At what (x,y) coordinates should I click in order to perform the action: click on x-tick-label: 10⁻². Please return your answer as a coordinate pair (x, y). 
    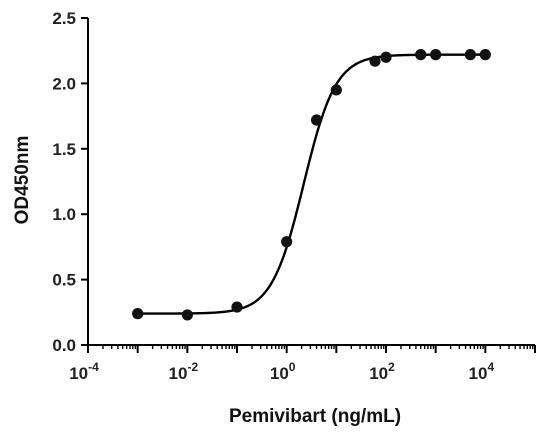
    Looking at the image, I should click on (184, 371).